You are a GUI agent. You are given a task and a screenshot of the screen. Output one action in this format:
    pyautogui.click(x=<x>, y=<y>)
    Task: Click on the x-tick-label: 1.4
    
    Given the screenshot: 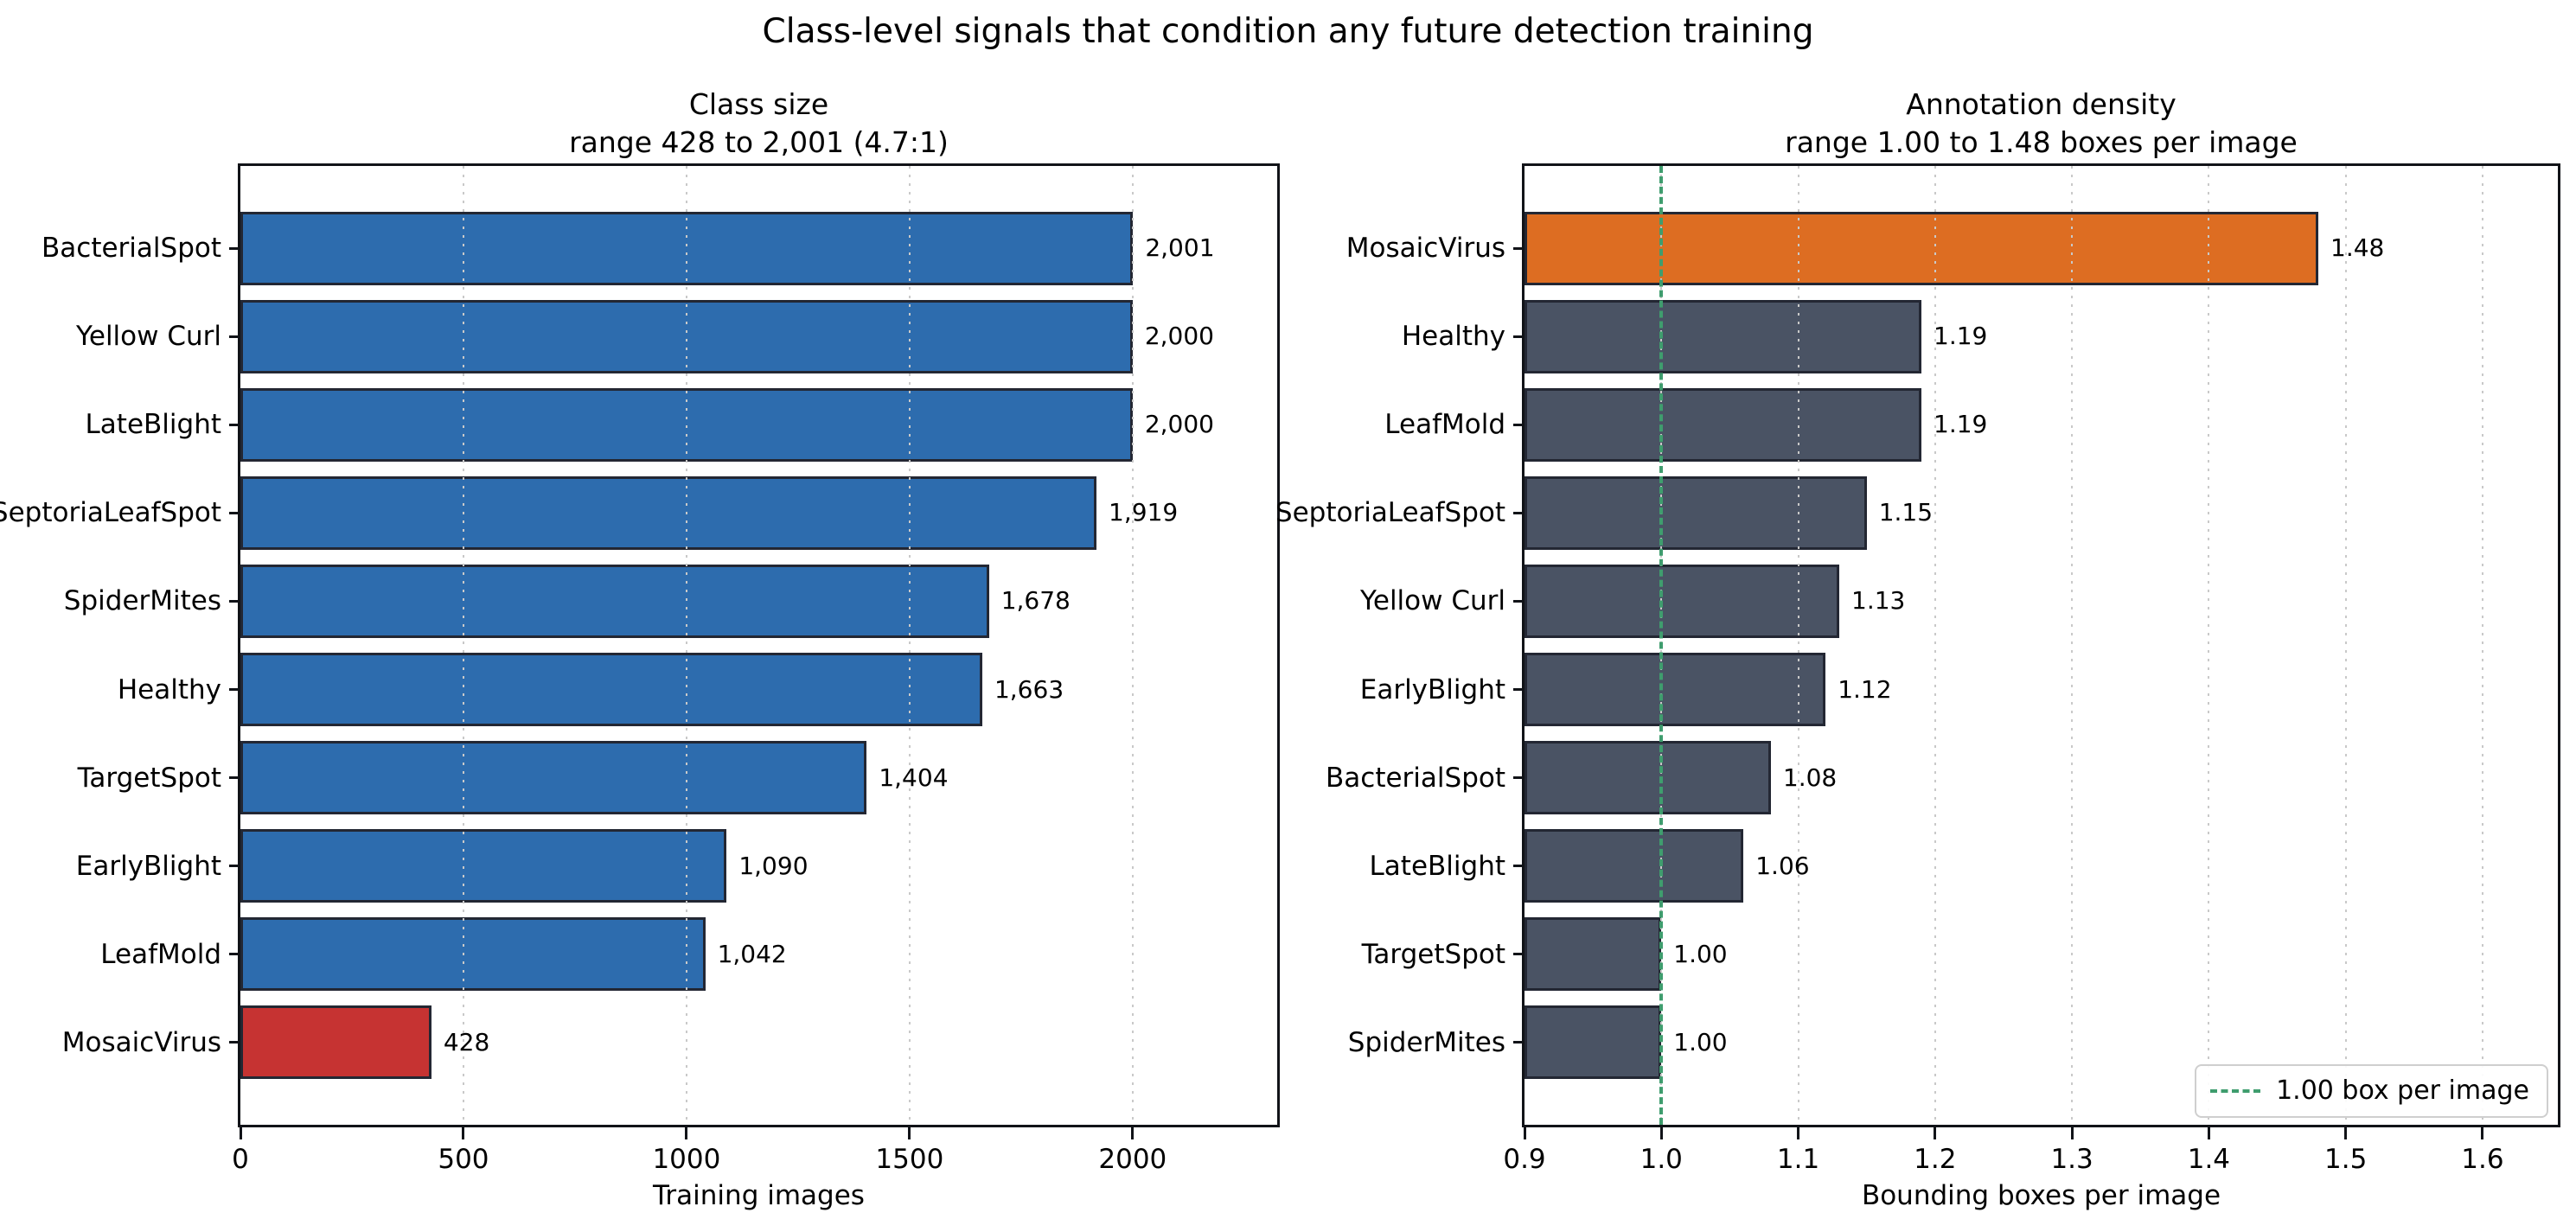 What is the action you would take?
    pyautogui.click(x=2209, y=1159)
    